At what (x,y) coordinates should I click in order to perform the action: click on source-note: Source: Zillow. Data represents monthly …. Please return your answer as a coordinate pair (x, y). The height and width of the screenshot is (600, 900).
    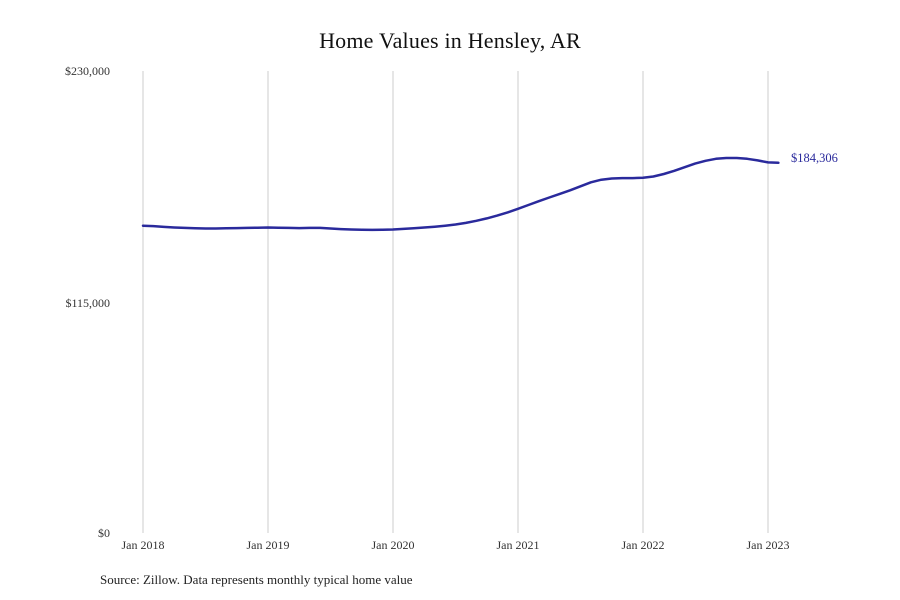
    Looking at the image, I should click on (256, 579).